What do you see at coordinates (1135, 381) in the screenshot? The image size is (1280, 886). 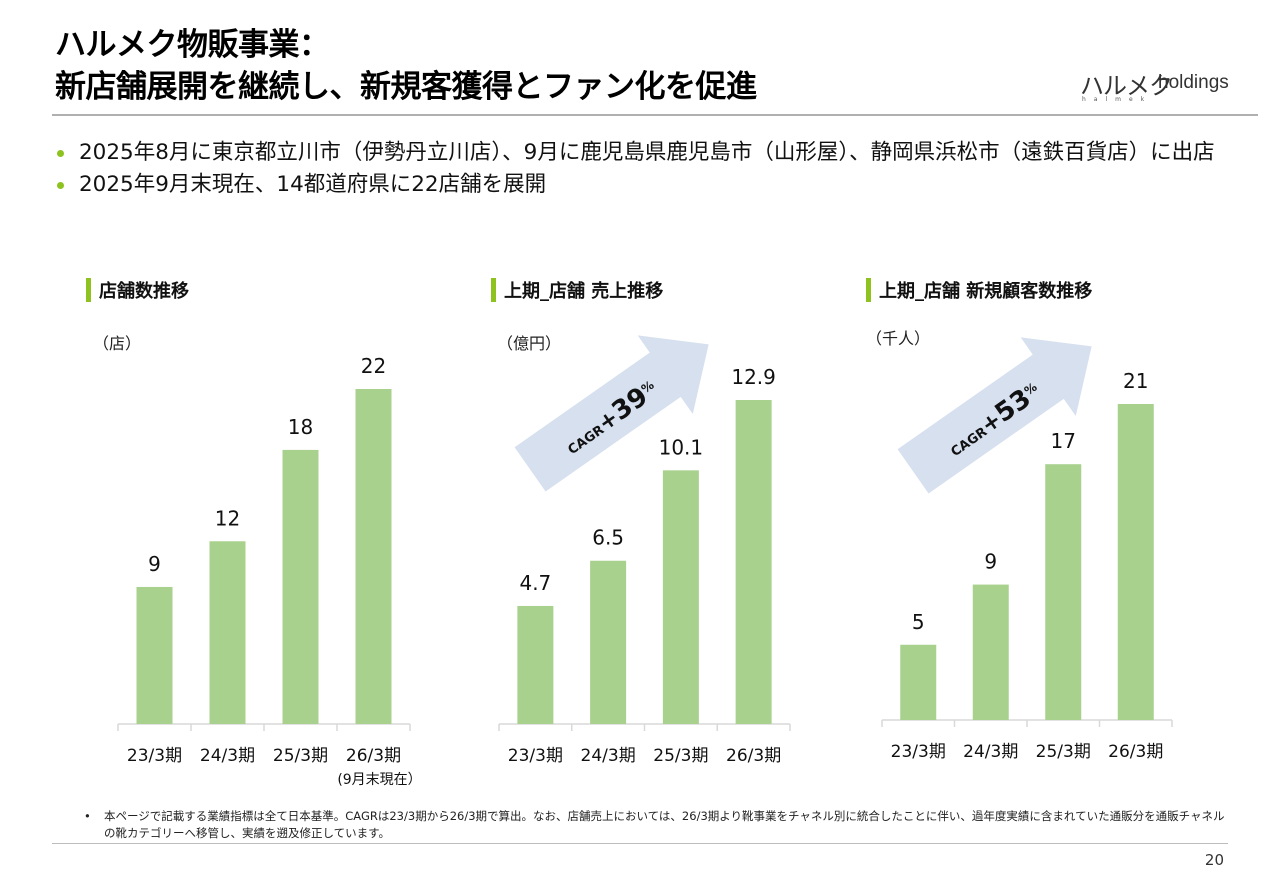 I see `data-label: 21` at bounding box center [1135, 381].